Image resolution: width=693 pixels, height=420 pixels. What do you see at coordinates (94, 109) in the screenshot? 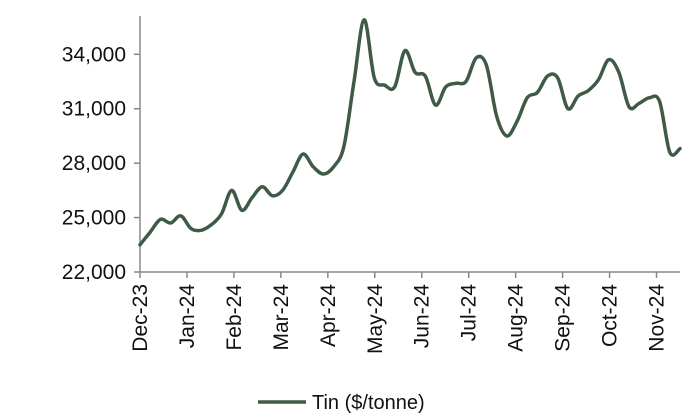
I see `y-tick-label: 31,000` at bounding box center [94, 109].